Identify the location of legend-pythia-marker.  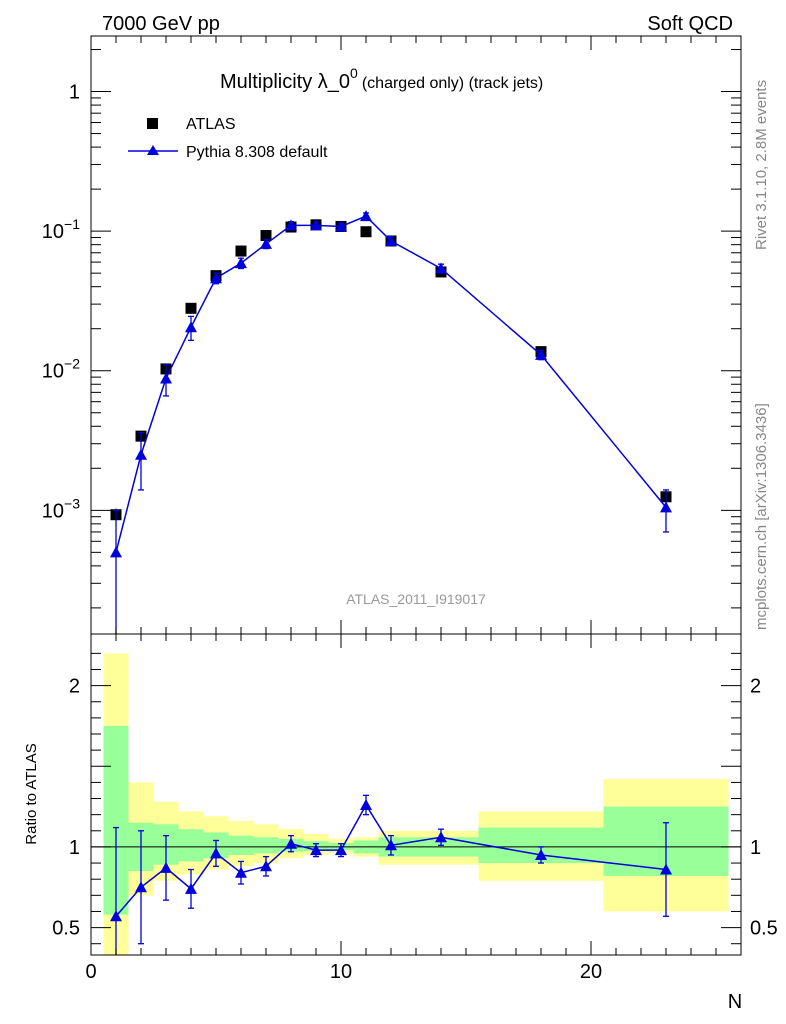
(153, 150).